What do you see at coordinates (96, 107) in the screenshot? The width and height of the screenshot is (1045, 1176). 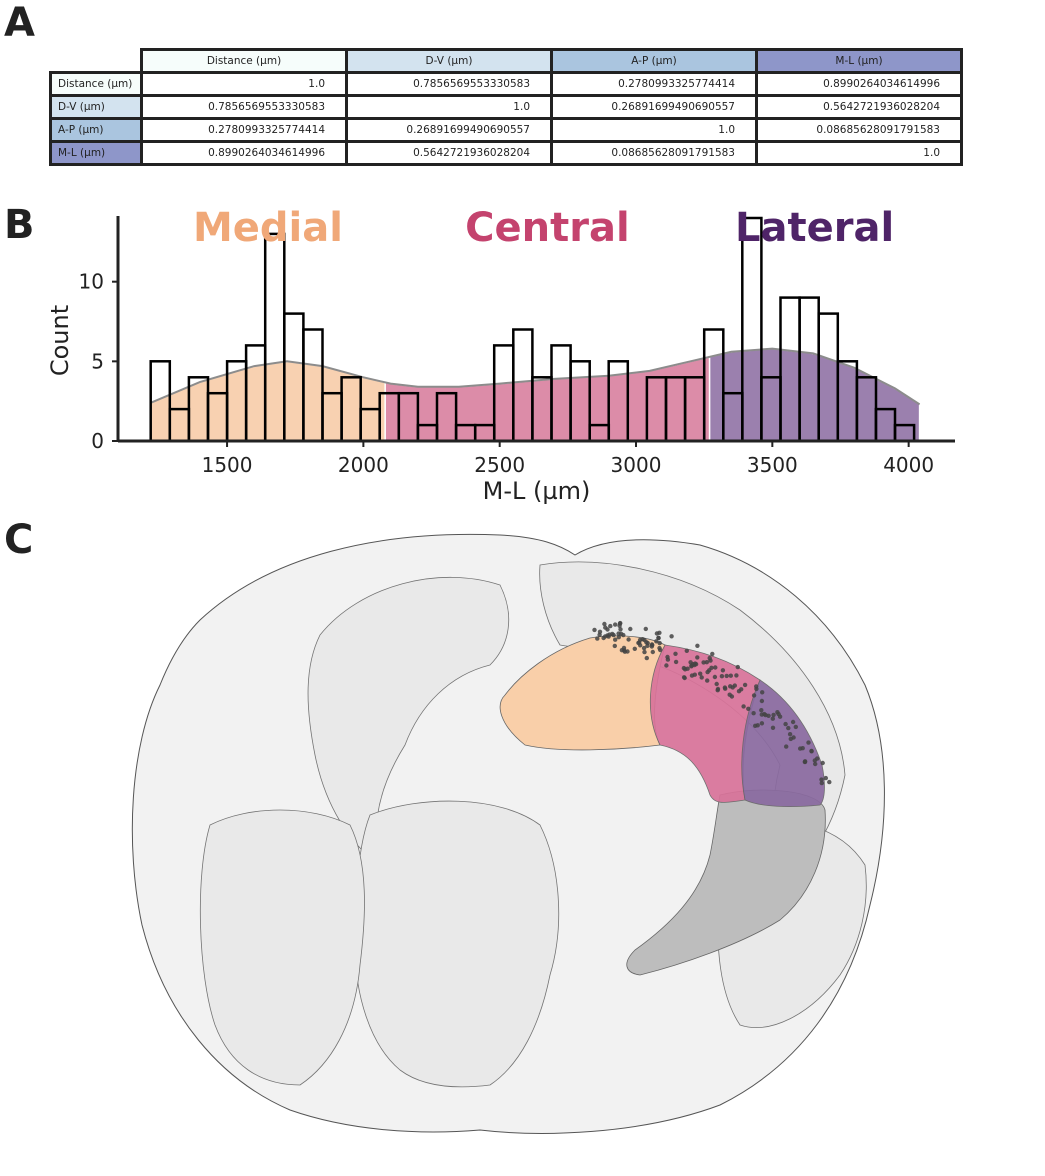 I see `row-header: D-V (µm)` at bounding box center [96, 107].